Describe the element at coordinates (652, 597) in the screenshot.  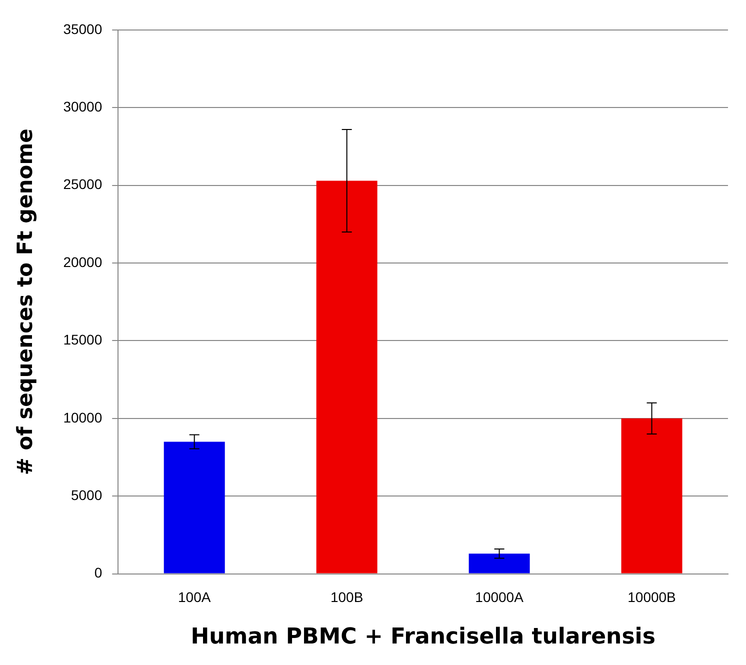
I see `x-tick-label: 10000B` at that location.